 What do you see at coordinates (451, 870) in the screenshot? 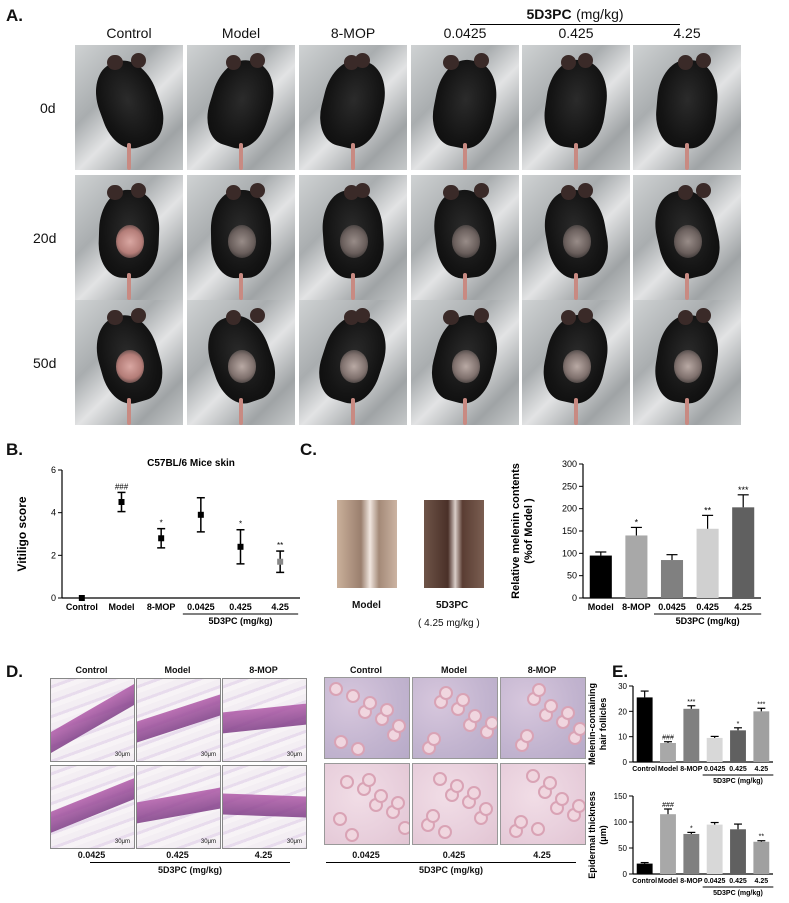
I see `section-group-label: 5D3PC (mg/kg)` at bounding box center [451, 870].